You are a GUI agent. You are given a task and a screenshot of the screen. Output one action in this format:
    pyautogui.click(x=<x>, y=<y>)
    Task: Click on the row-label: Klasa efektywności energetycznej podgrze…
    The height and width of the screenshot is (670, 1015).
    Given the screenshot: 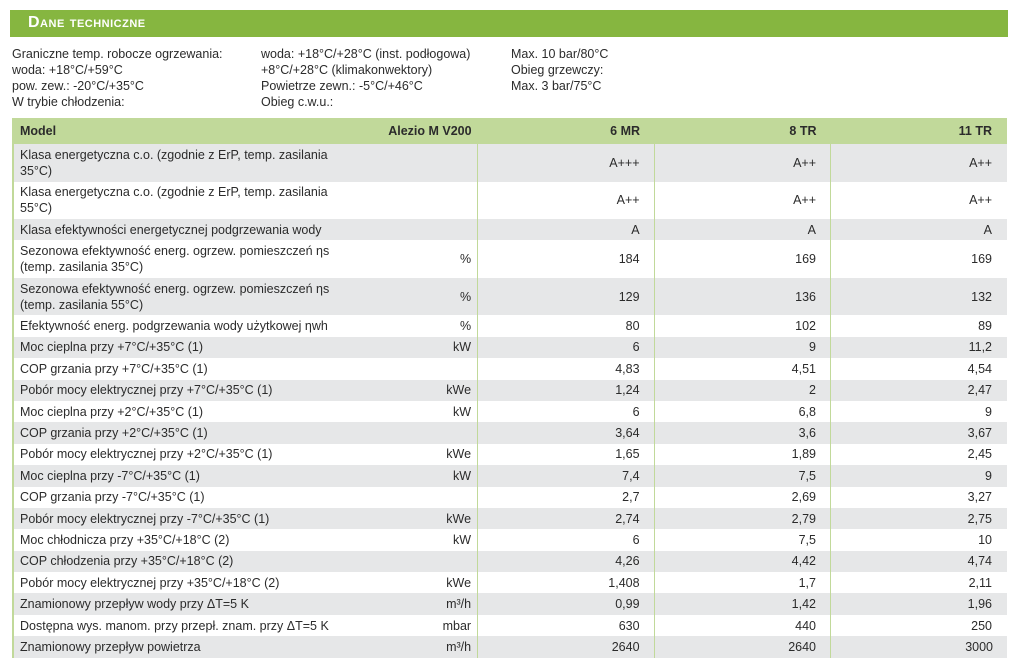 What is the action you would take?
    pyautogui.click(x=187, y=230)
    